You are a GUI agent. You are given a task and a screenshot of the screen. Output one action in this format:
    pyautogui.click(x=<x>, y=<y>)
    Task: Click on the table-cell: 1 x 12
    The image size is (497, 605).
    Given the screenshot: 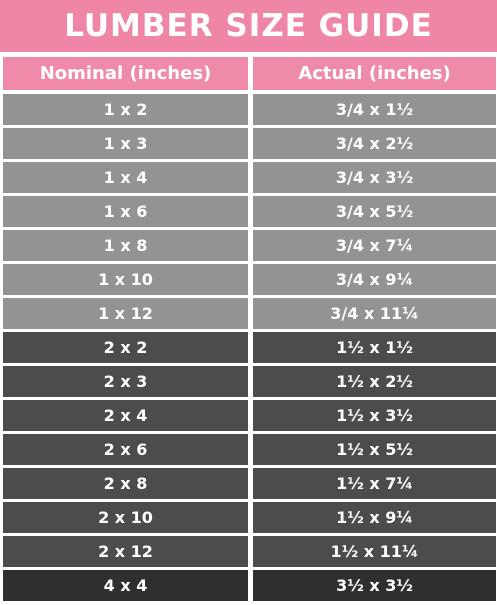 What is the action you would take?
    pyautogui.click(x=125, y=313)
    